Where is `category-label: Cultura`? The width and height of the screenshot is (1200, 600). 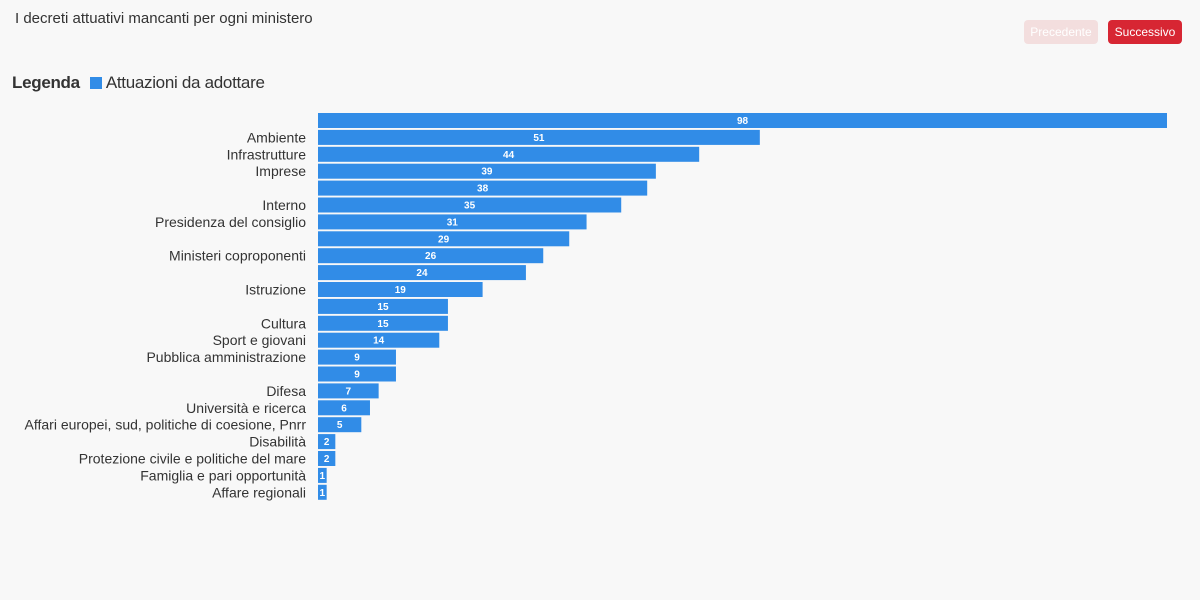 category-label: Cultura is located at coordinates (283, 323).